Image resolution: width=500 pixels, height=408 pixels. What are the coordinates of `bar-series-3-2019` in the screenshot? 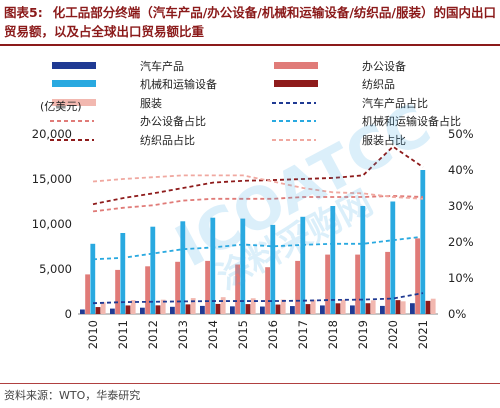 It's located at (368, 308).